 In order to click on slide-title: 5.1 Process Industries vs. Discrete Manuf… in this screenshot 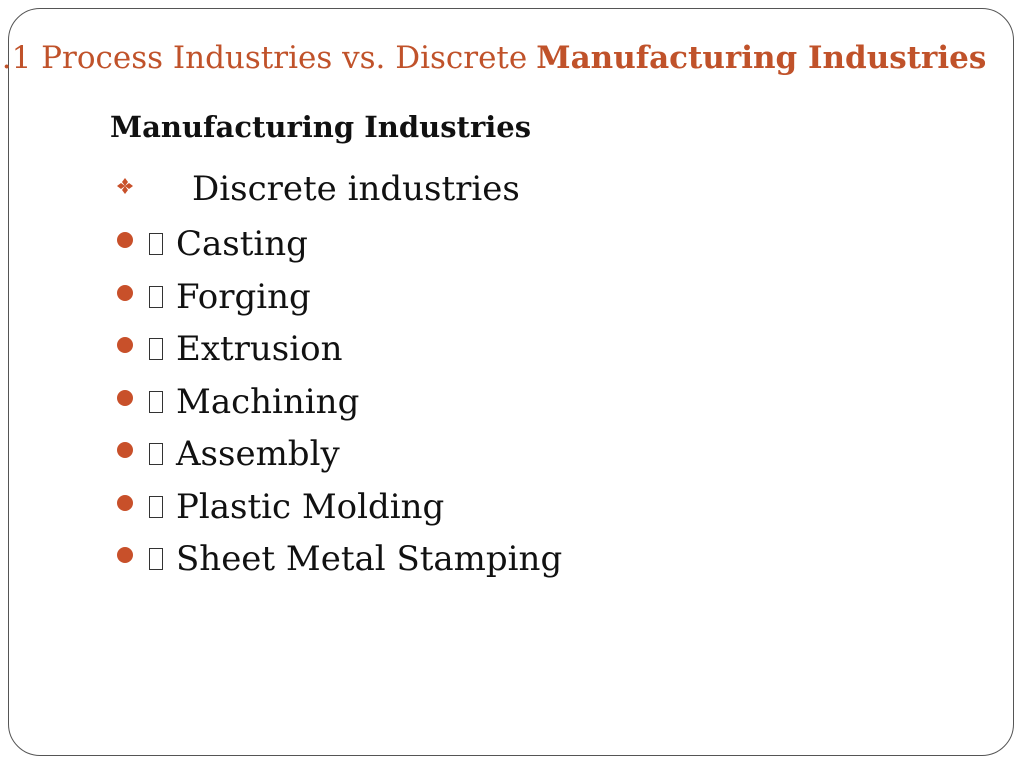, I will do `click(493, 58)`.